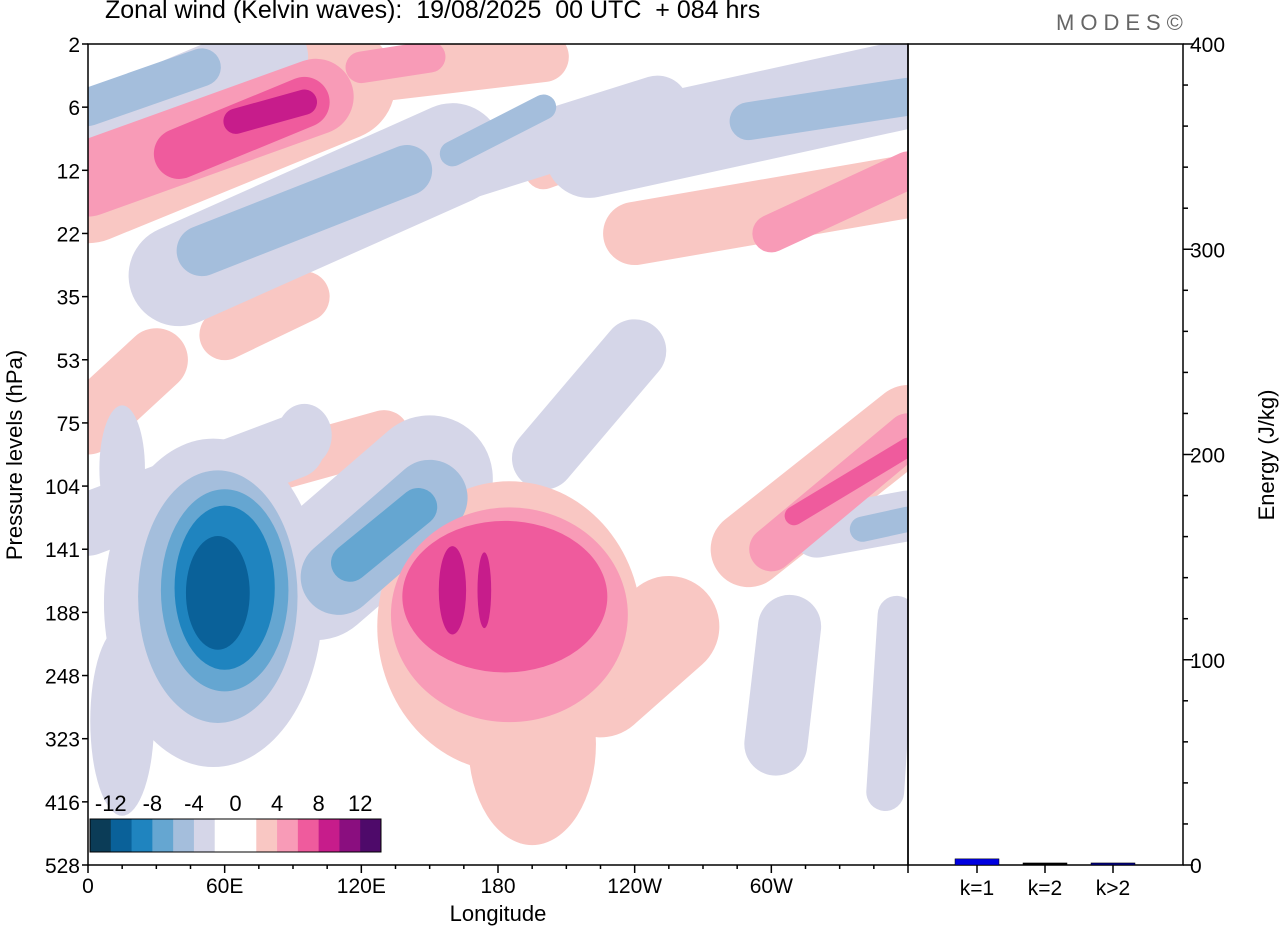 Image resolution: width=1280 pixels, height=930 pixels. Describe the element at coordinates (153, 803) in the screenshot. I see `colorbar-label: -8` at that location.